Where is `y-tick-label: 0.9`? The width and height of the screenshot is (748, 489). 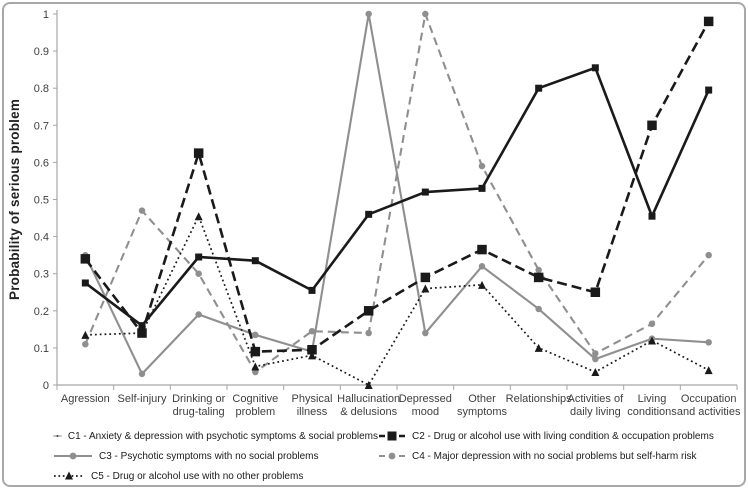
y-tick-label: 0.9 is located at coordinates (41, 52).